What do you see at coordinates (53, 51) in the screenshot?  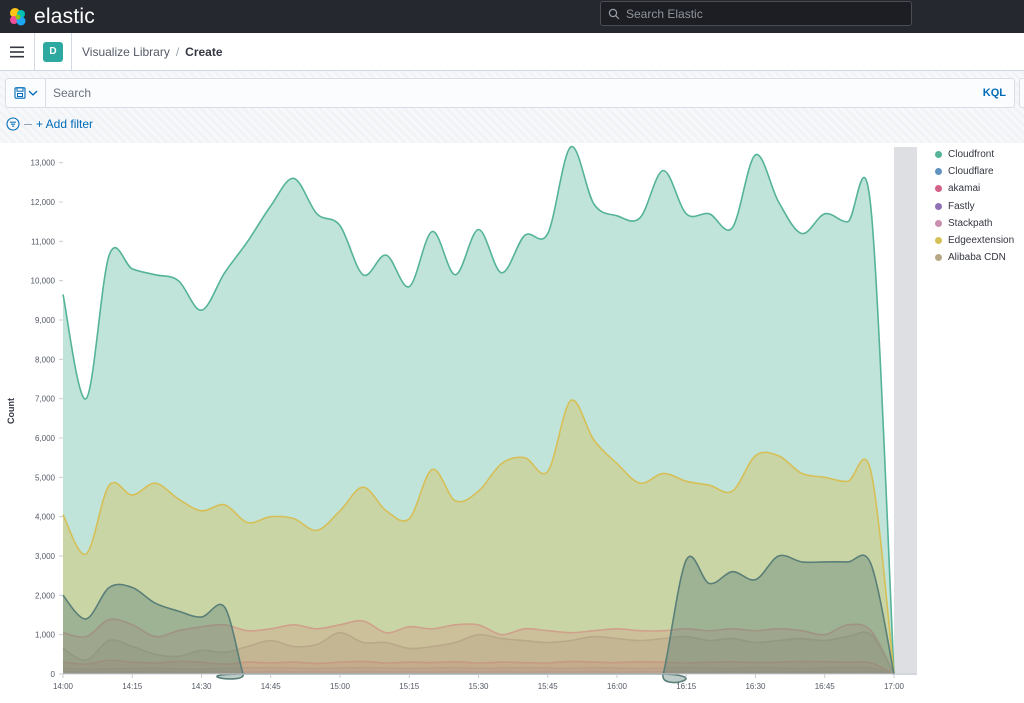 I see `space-avatar: D` at bounding box center [53, 51].